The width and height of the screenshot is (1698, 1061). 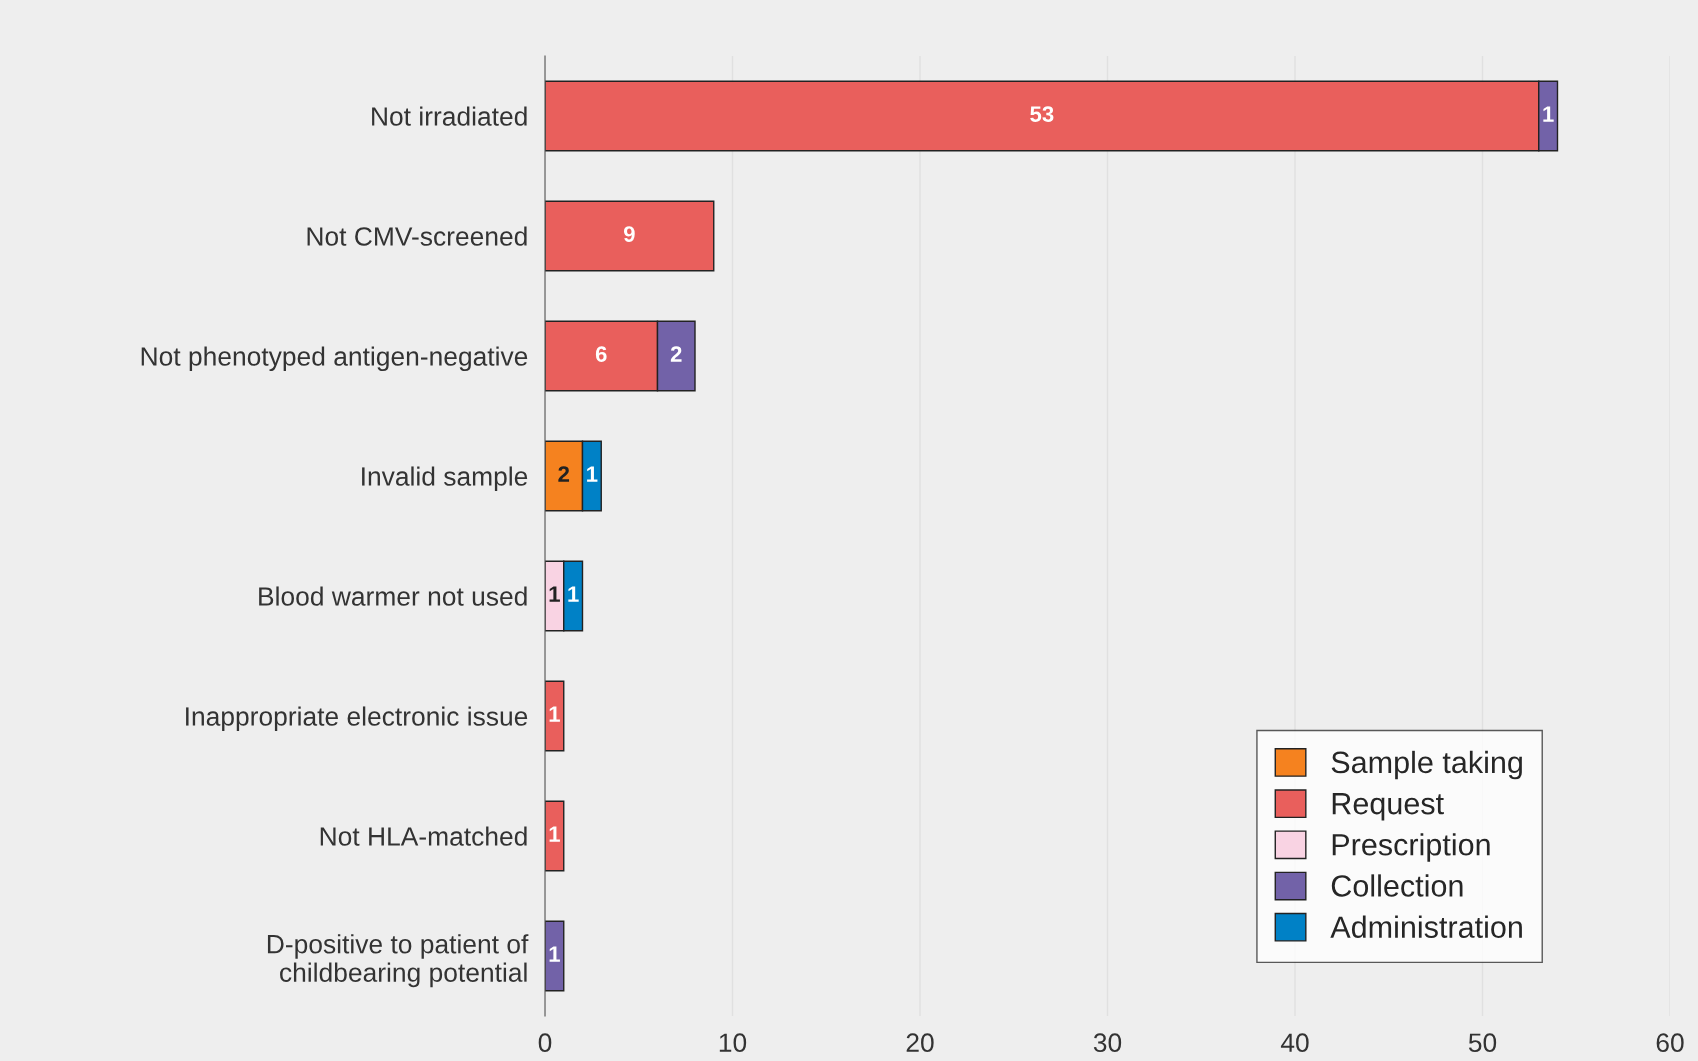 What do you see at coordinates (545, 1043) in the screenshot?
I see `x-tick-label: 0` at bounding box center [545, 1043].